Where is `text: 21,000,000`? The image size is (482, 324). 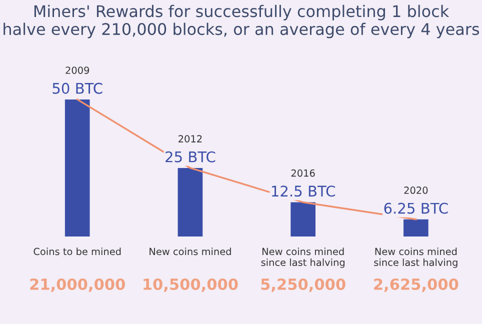 text: 21,000,000 is located at coordinates (77, 285).